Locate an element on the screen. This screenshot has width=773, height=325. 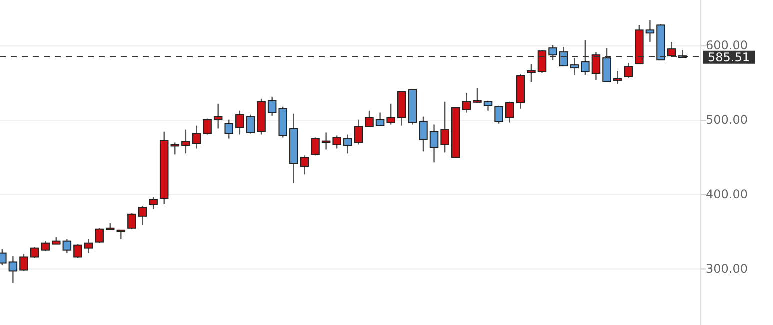
y-tick-label: 400.00 is located at coordinates (727, 194).